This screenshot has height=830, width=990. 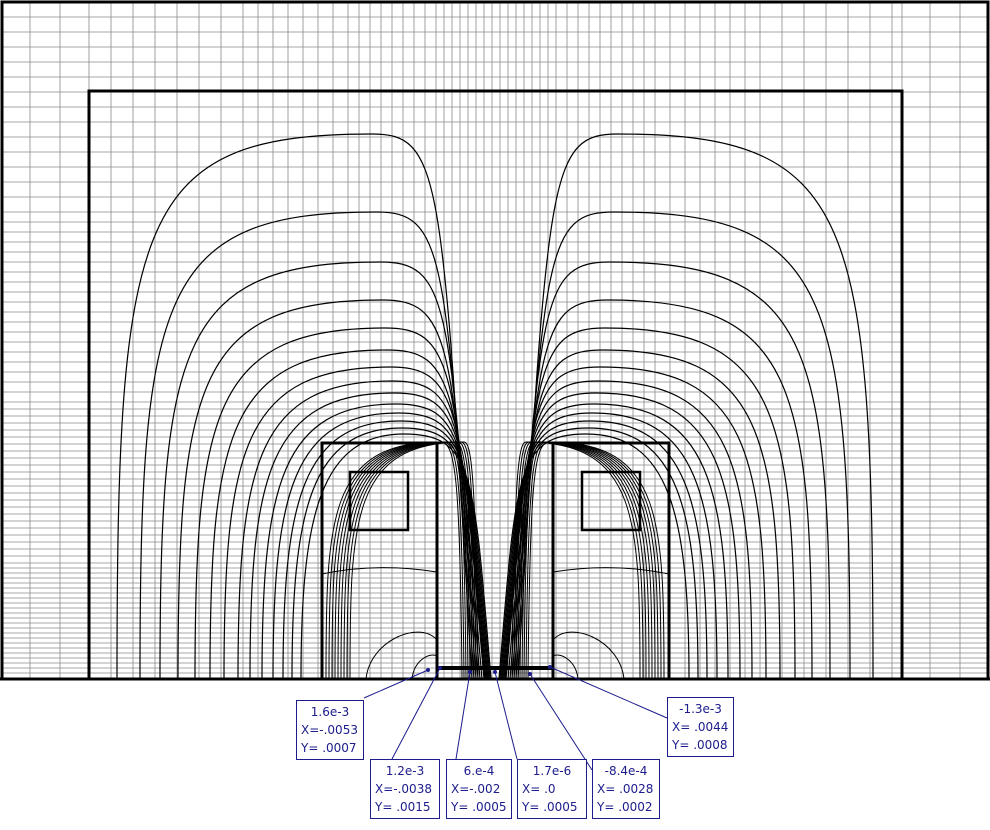 What do you see at coordinates (379, 501) in the screenshot?
I see `left-coil` at bounding box center [379, 501].